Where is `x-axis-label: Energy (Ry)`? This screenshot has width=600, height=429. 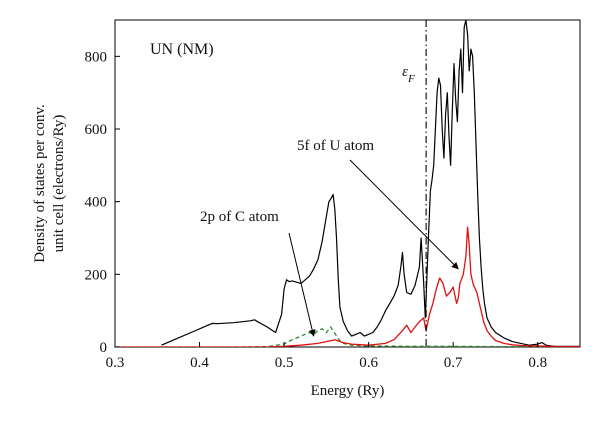
x-axis-label: Energy (Ry) is located at coordinates (348, 391).